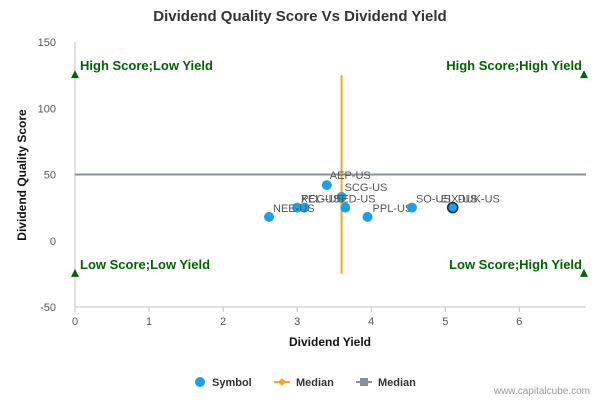 The height and width of the screenshot is (400, 600). Describe the element at coordinates (445, 322) in the screenshot. I see `x-tick-label: 5` at that location.